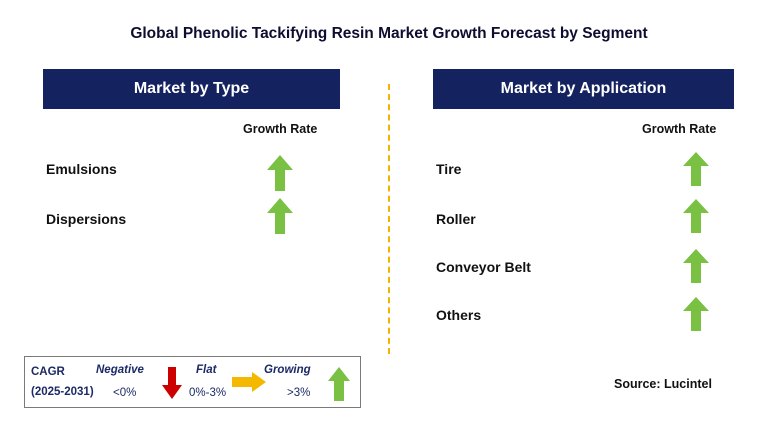 The width and height of the screenshot is (757, 424). I want to click on legend-negative-range: <0%, so click(125, 393).